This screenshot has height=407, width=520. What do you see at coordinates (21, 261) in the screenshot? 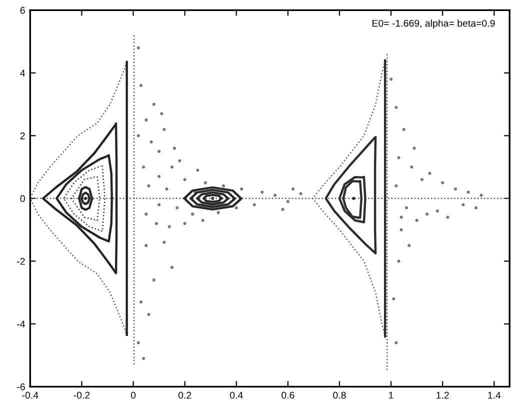
I see `y-tick-label: -2` at bounding box center [21, 261].